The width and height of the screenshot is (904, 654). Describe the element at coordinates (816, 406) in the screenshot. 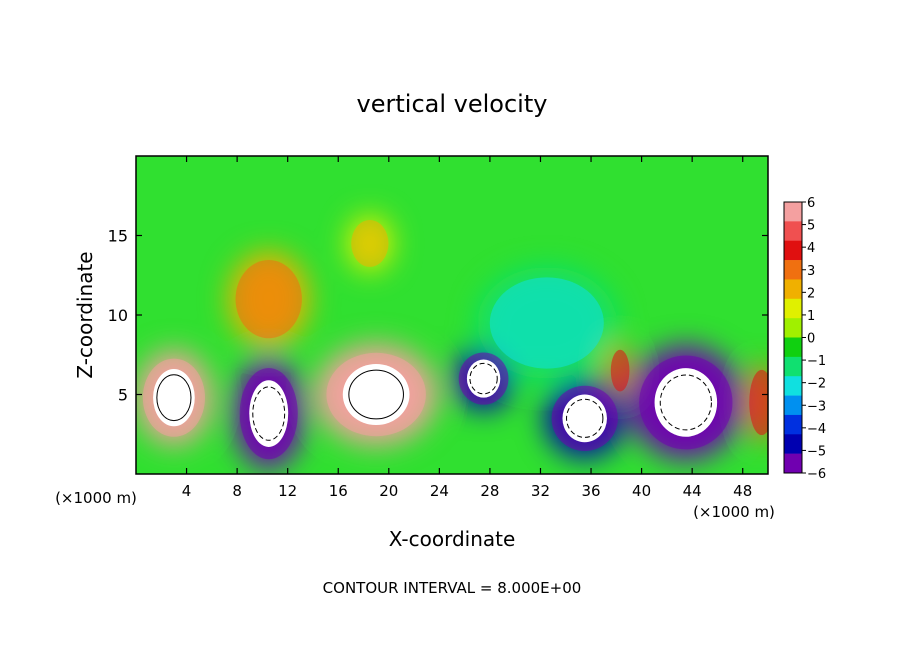

I see `colorbar-tick-label: −3` at that location.